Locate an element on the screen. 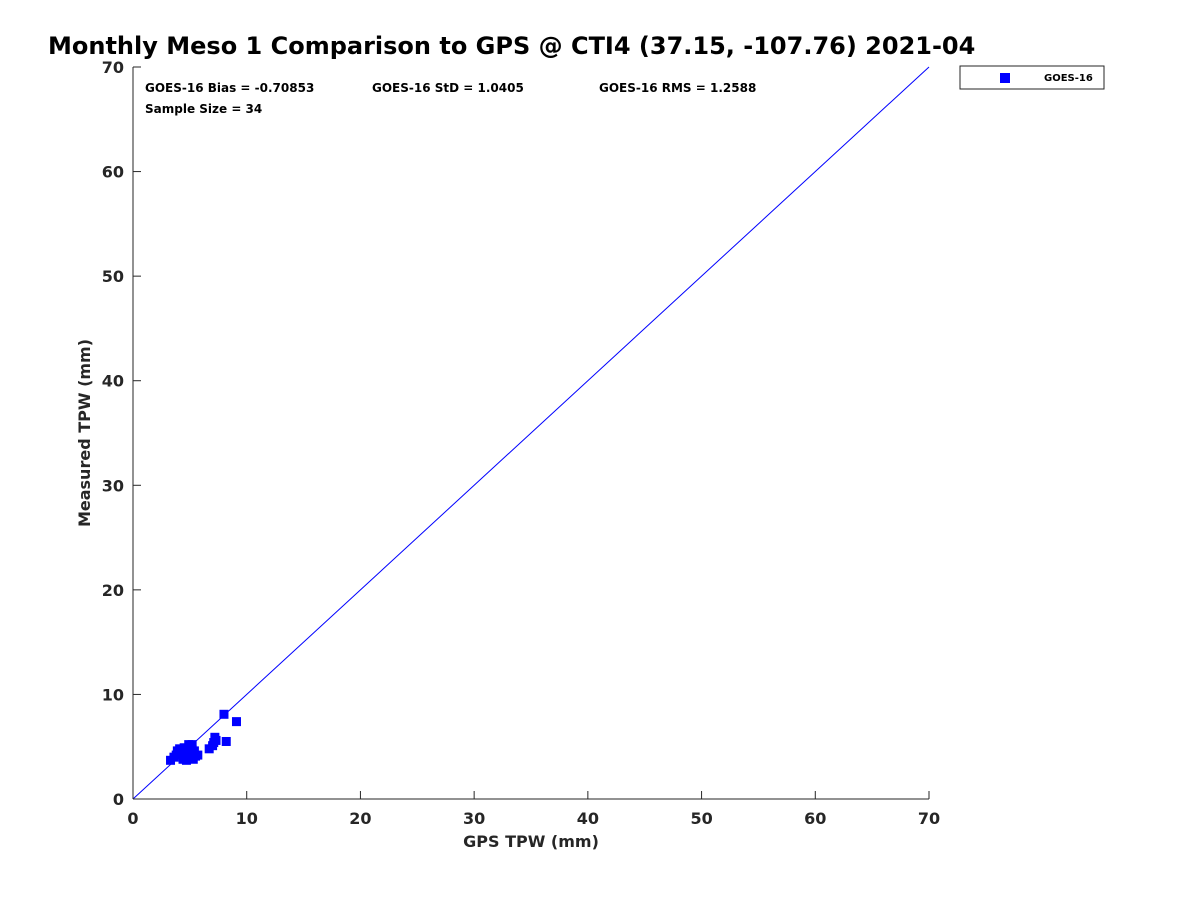  x-axis-label: GPS TPW (mm) is located at coordinates (531, 841).